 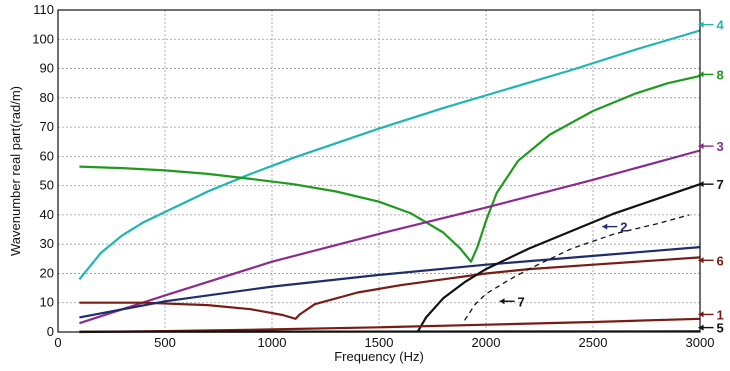 I want to click on curve-label-text: 3, so click(x=720, y=146).